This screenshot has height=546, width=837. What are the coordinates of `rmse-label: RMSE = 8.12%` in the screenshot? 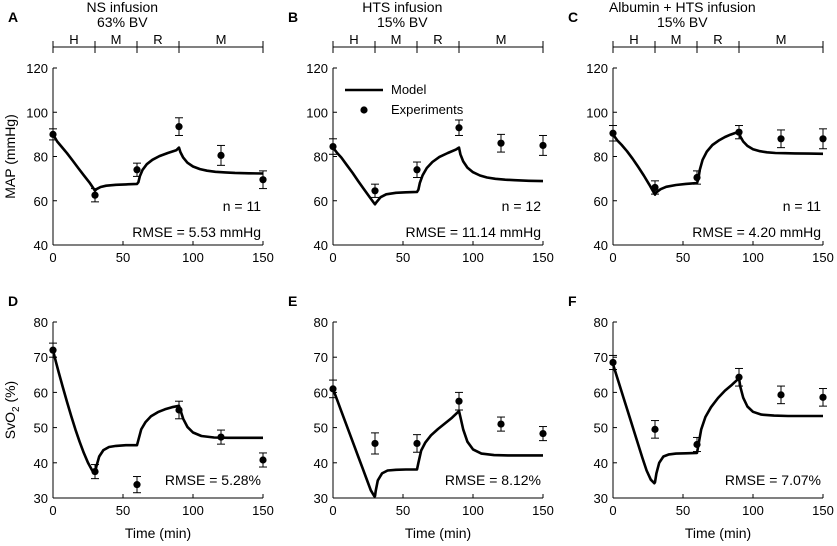 It's located at (493, 480).